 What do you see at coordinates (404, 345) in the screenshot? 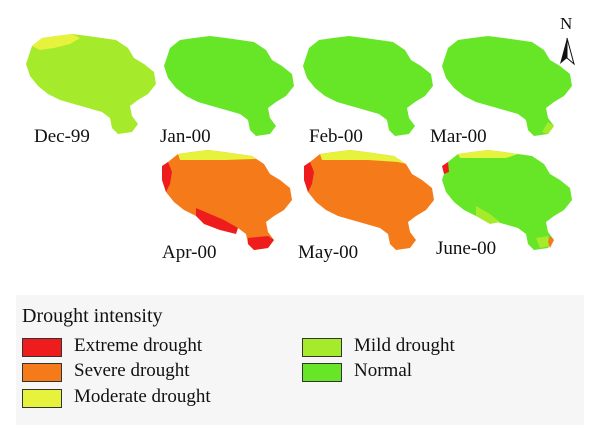
I see `legend-label: Mild drought` at bounding box center [404, 345].